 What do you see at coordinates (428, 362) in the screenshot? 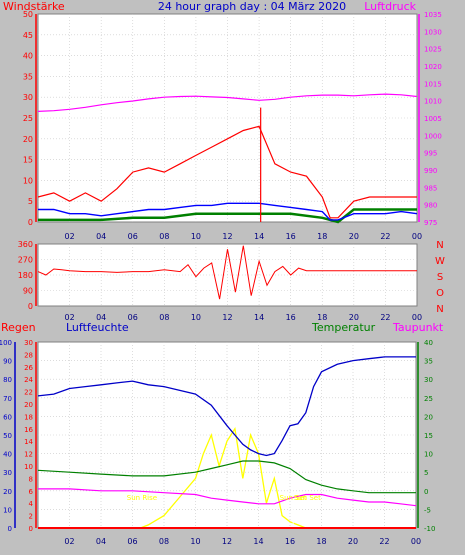
I see `temperature-tick-35: 35` at bounding box center [428, 362].